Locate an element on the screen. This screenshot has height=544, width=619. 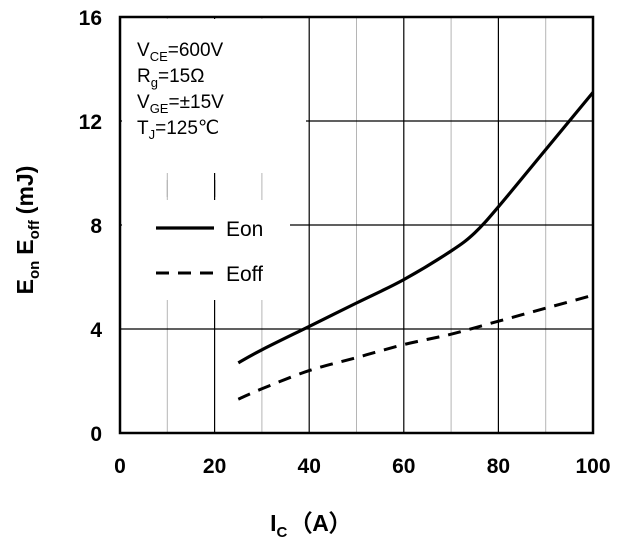
conditions-box is located at coordinates (214, 96).